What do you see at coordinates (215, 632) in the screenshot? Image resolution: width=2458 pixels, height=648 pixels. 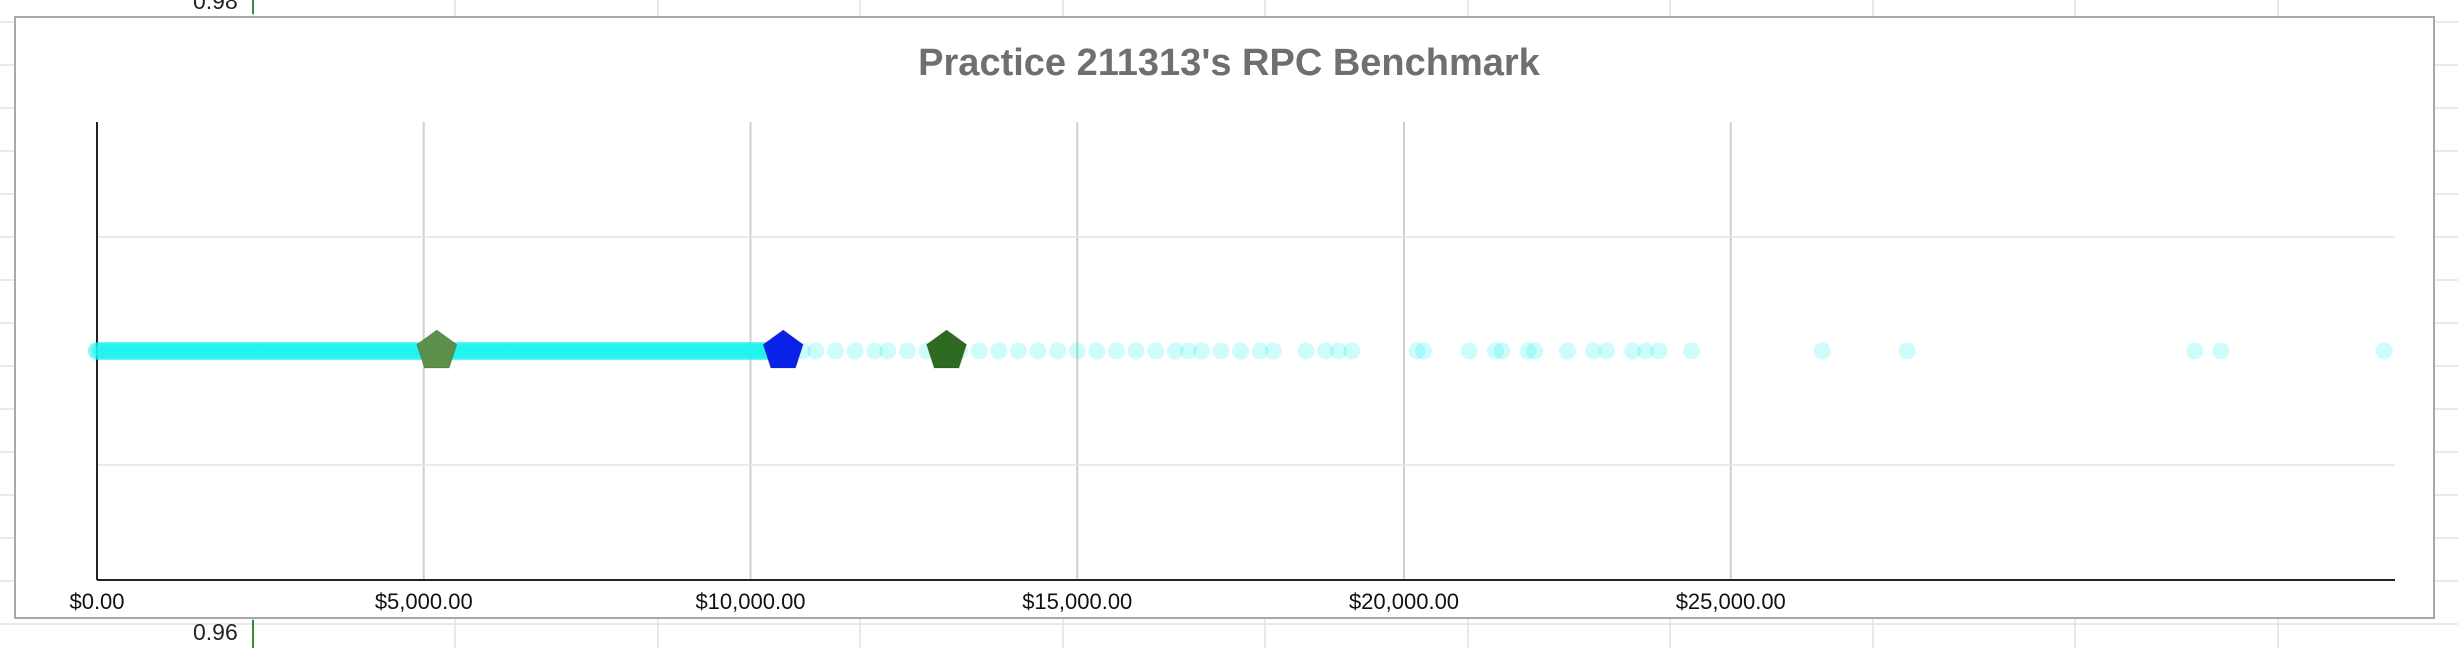 I see `row-label-bottom: 0.96` at bounding box center [215, 632].